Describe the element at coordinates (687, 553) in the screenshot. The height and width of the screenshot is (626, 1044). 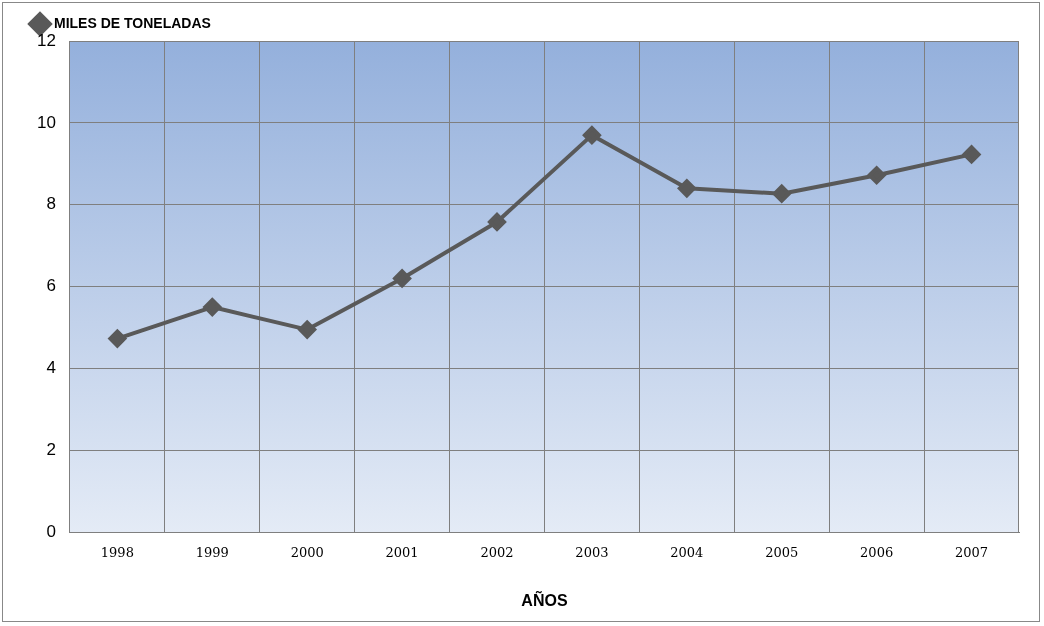
I see `x-tick-label: 2004` at that location.